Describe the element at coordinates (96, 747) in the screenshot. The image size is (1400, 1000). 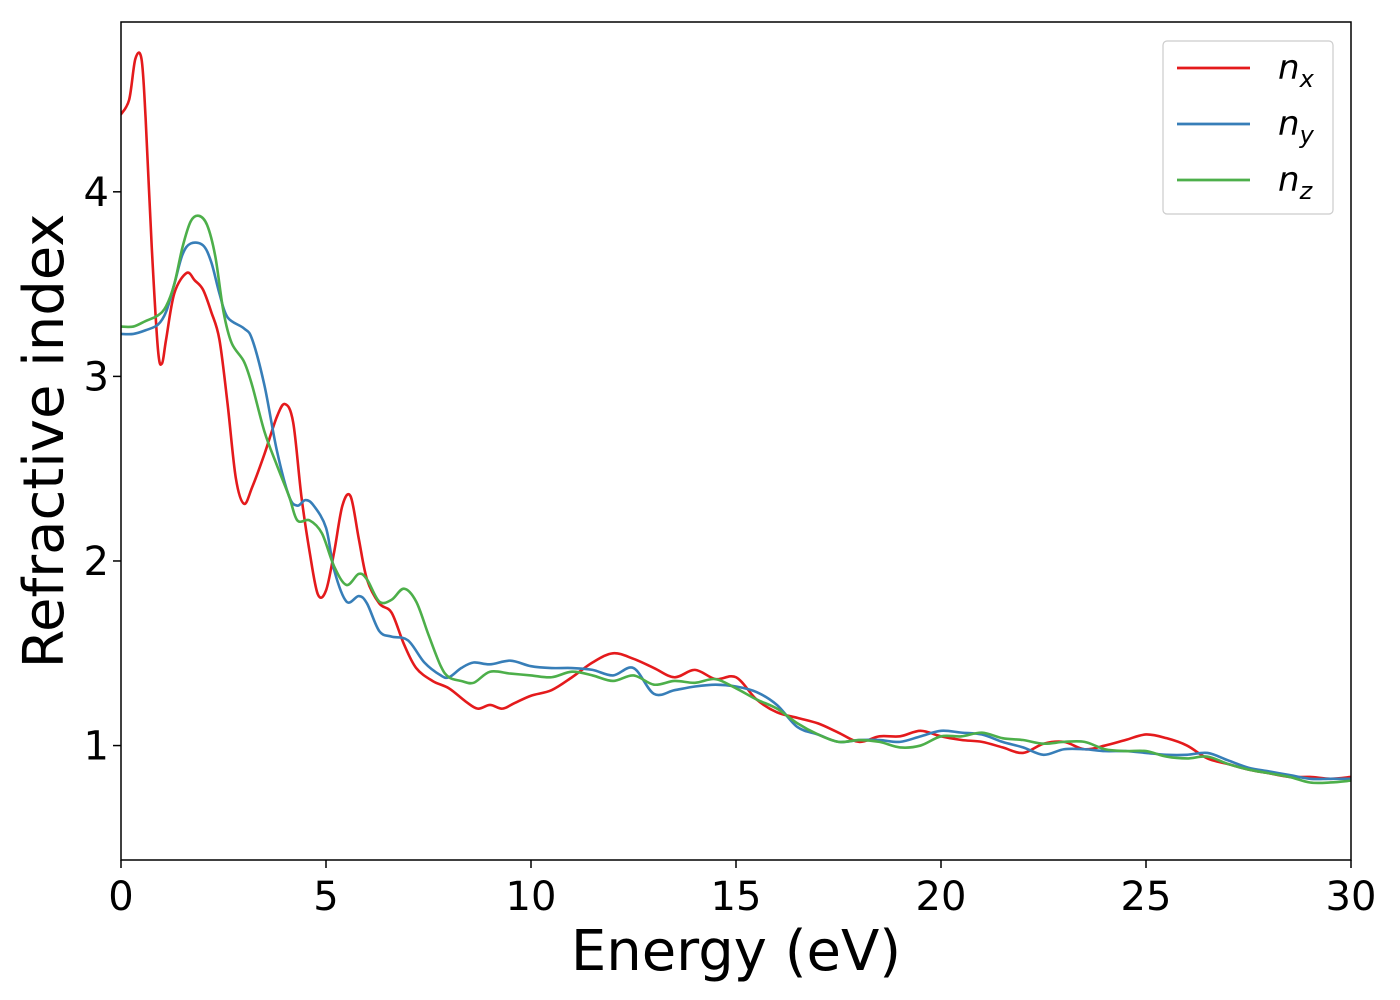
I see `y-tick-label: 1` at that location.